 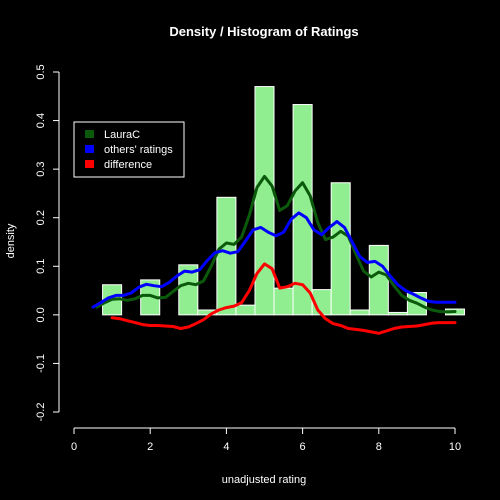 I want to click on x-tick-label: 4, so click(x=226, y=447).